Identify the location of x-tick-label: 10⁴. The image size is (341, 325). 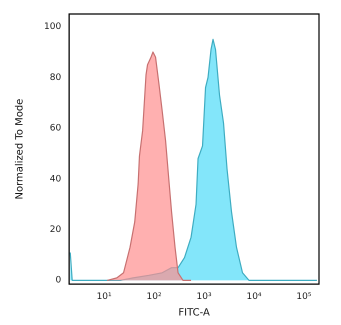
(254, 297).